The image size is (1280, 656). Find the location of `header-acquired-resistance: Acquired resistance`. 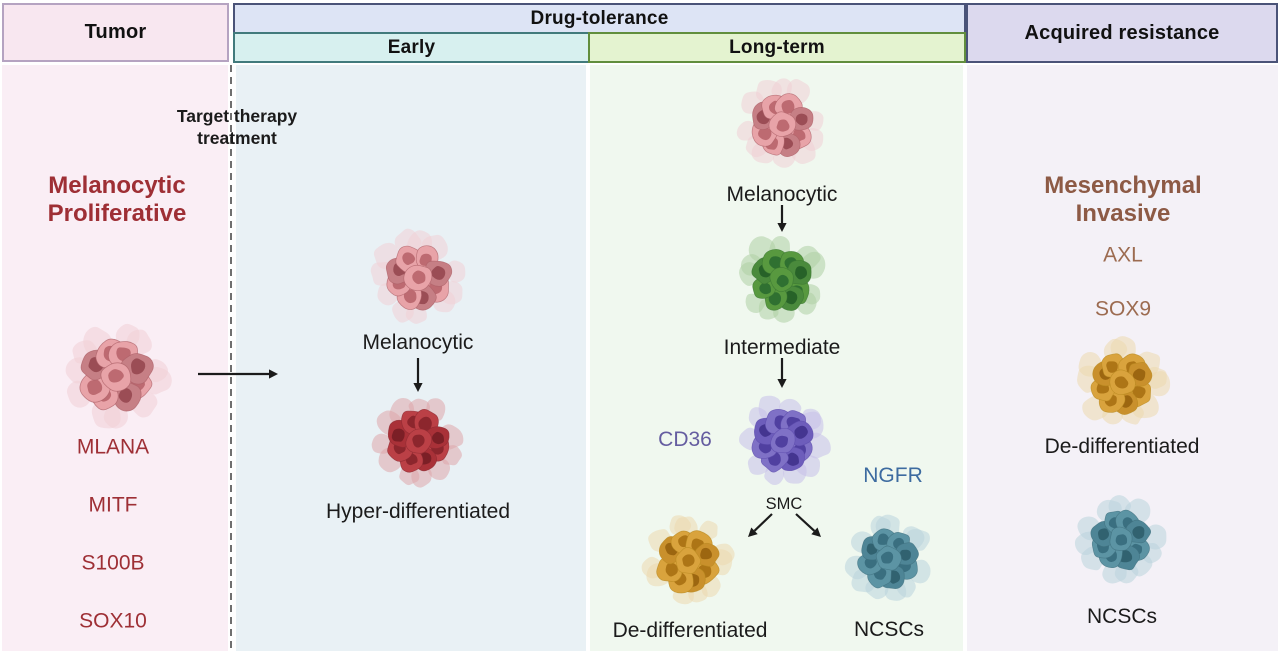

header-acquired-resistance: Acquired resistance is located at coordinates (1122, 33).